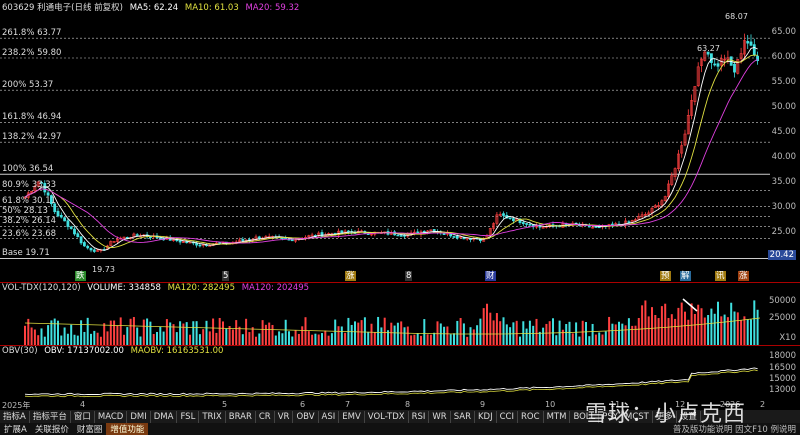 The height and width of the screenshot is (435, 800). Describe the element at coordinates (154, 8) in the screenshot. I see `ma5-value: MA5: 62.24` at that location.